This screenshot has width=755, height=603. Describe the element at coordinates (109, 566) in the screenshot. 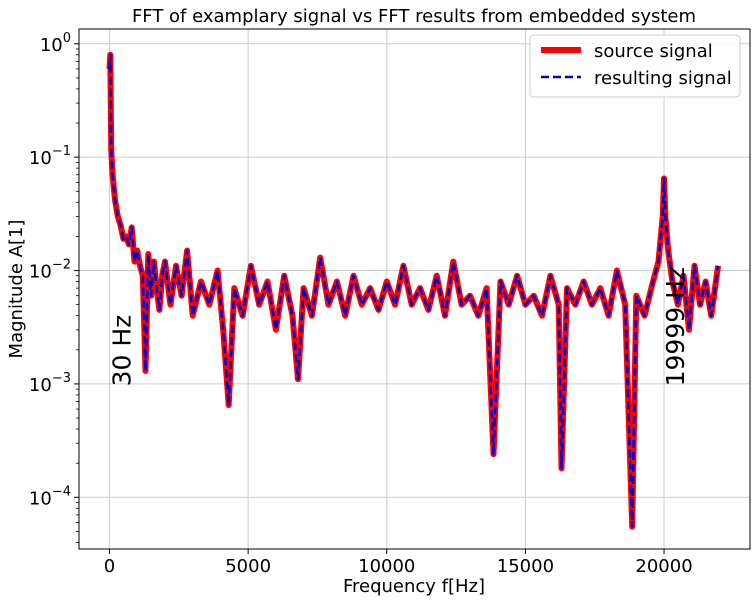

I see `x-tick-label: 0` at that location.